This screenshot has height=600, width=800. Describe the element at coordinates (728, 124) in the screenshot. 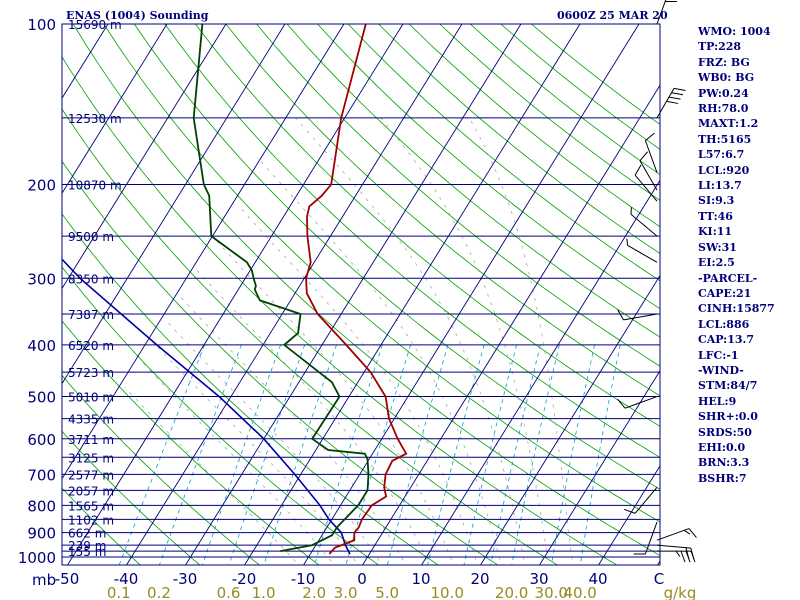

I see `index-line: MAXT:1.2` at that location.